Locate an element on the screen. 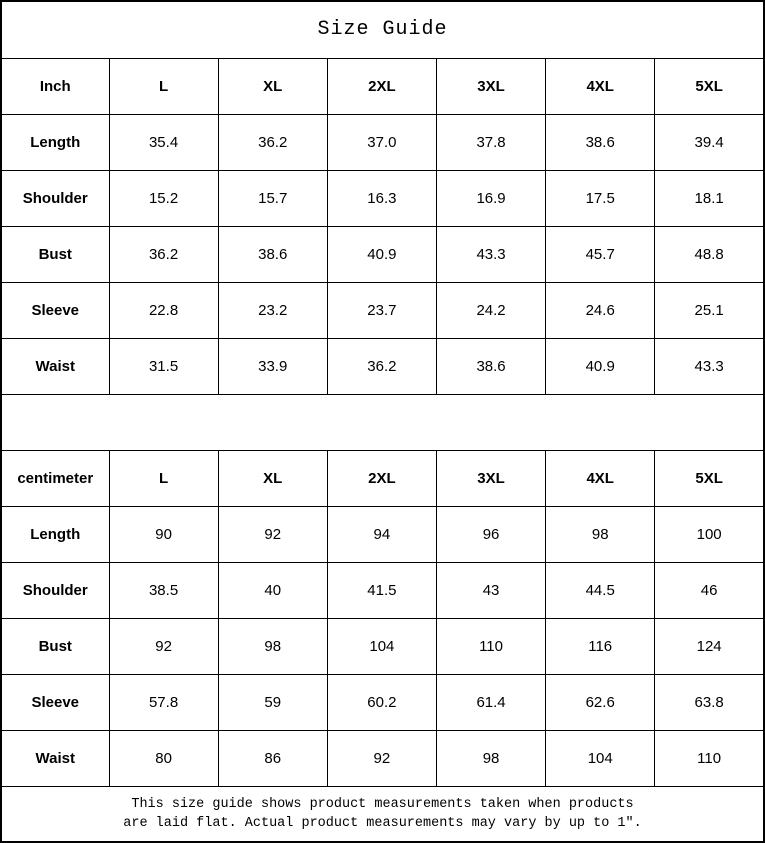 The image size is (765, 843). cell: 40 is located at coordinates (272, 590).